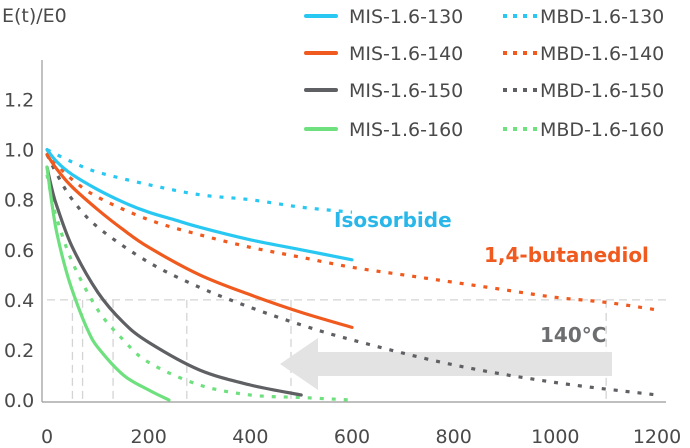 The image size is (690, 448). Describe the element at coordinates (19, 351) in the screenshot. I see `y-tick-label: 0.2` at that location.